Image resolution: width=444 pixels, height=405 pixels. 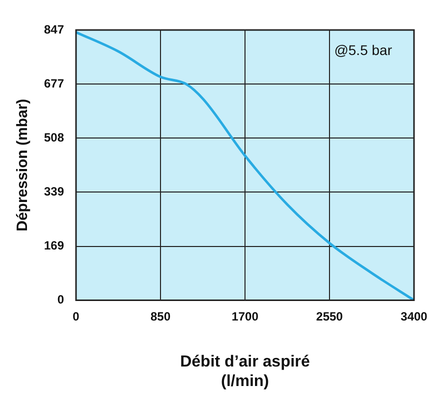 What do you see at coordinates (414, 317) in the screenshot?
I see `x-tick-label: 3400` at bounding box center [414, 317].